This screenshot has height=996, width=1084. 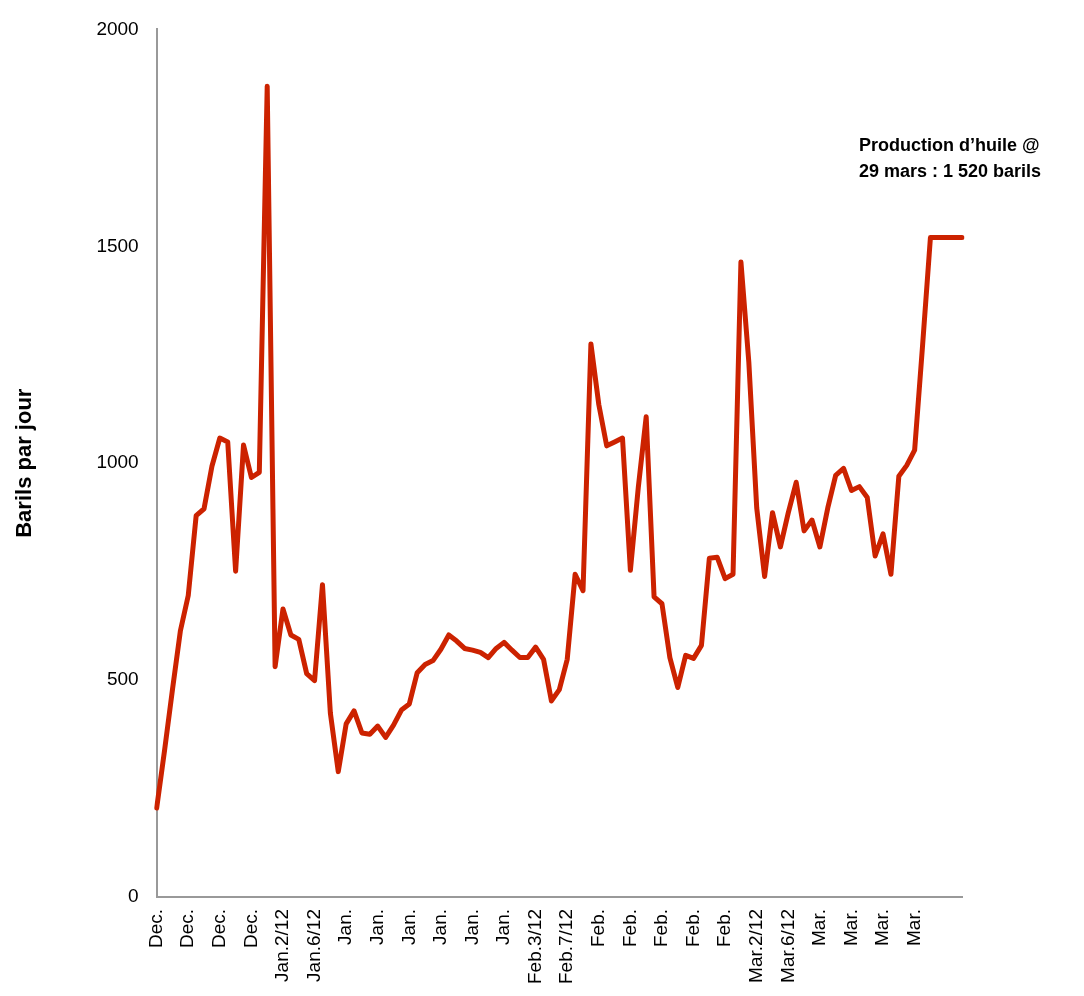 What do you see at coordinates (313, 945) in the screenshot?
I see `x-tick-label: Jan.6/12` at bounding box center [313, 945].